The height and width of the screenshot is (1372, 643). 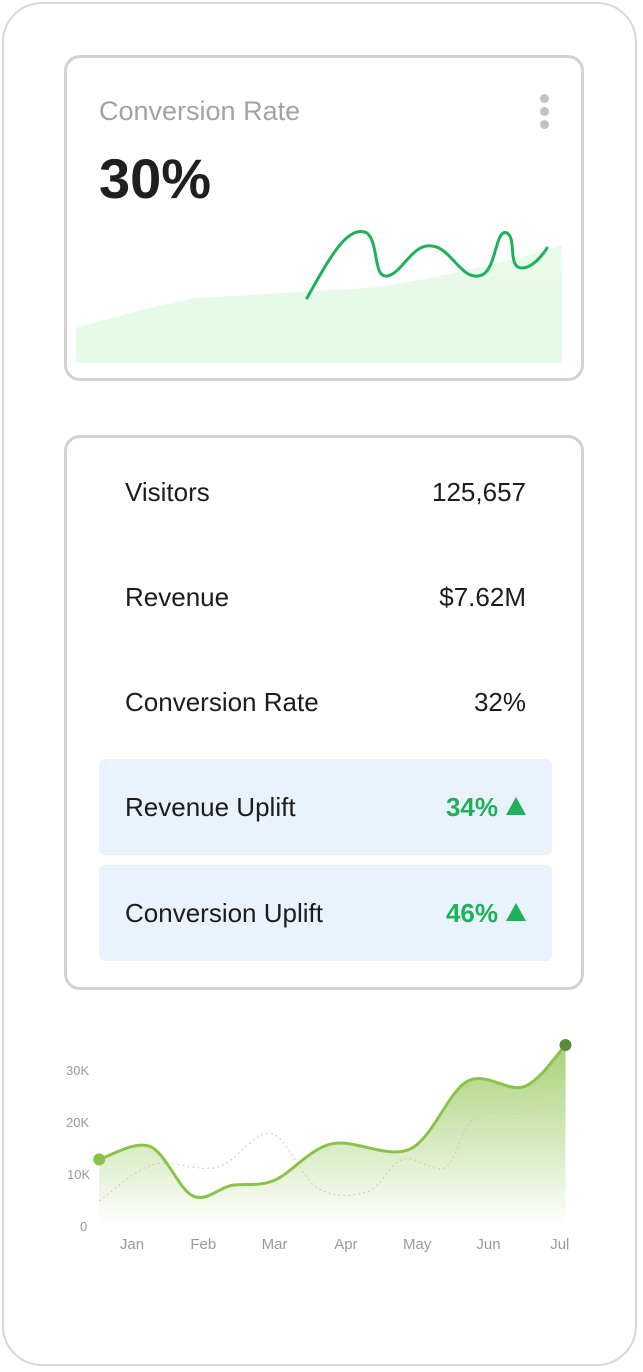 I want to click on stat-value: 46%, so click(x=471, y=912).